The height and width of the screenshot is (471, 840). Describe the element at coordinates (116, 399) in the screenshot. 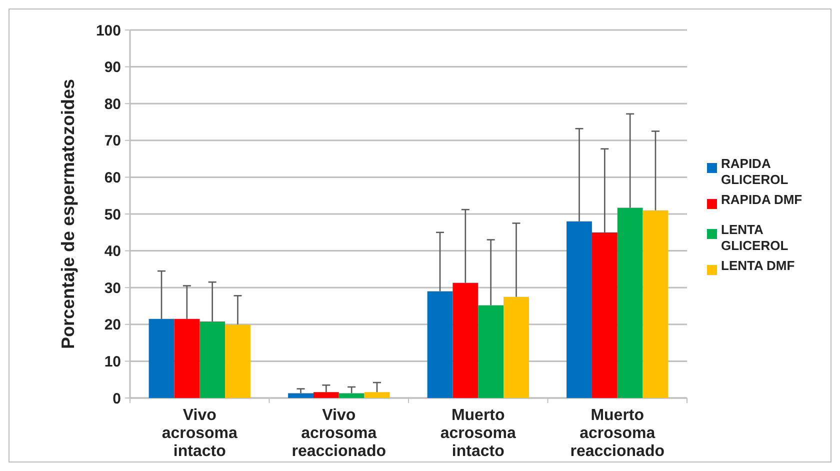

I see `y-tick-label: 0` at that location.